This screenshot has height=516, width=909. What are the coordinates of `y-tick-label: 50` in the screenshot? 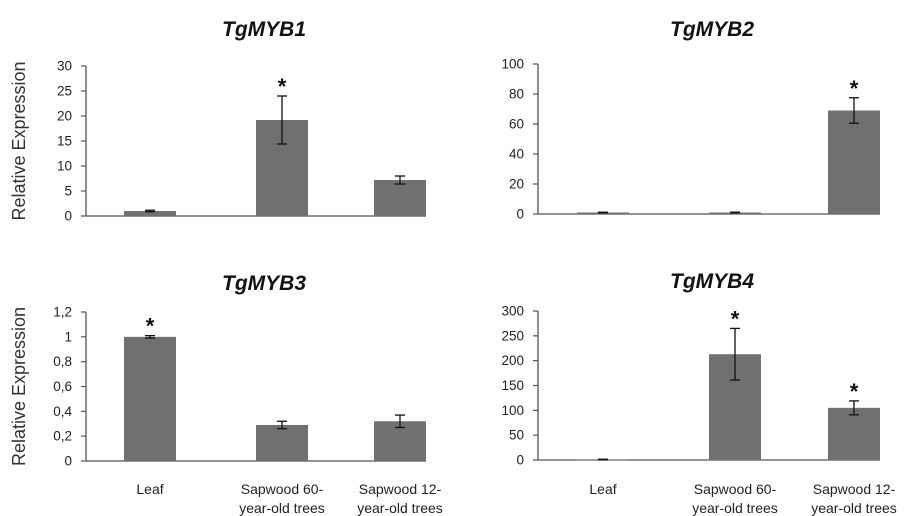 It's located at (516, 435).